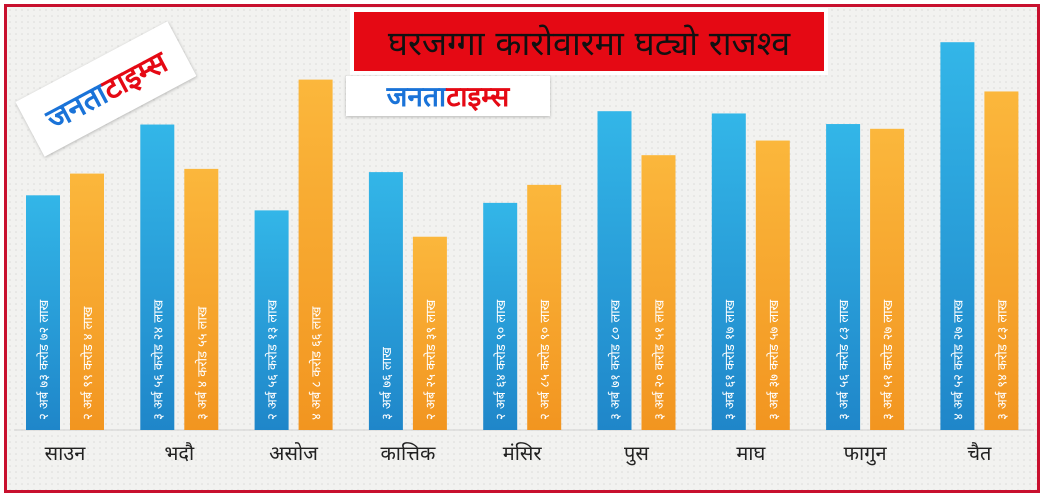 This screenshot has height=501, width=1048. What do you see at coordinates (202, 363) in the screenshot?
I see `bar-value-label: ३ अर्ब ४ करोड ५५ लाख` at bounding box center [202, 363].